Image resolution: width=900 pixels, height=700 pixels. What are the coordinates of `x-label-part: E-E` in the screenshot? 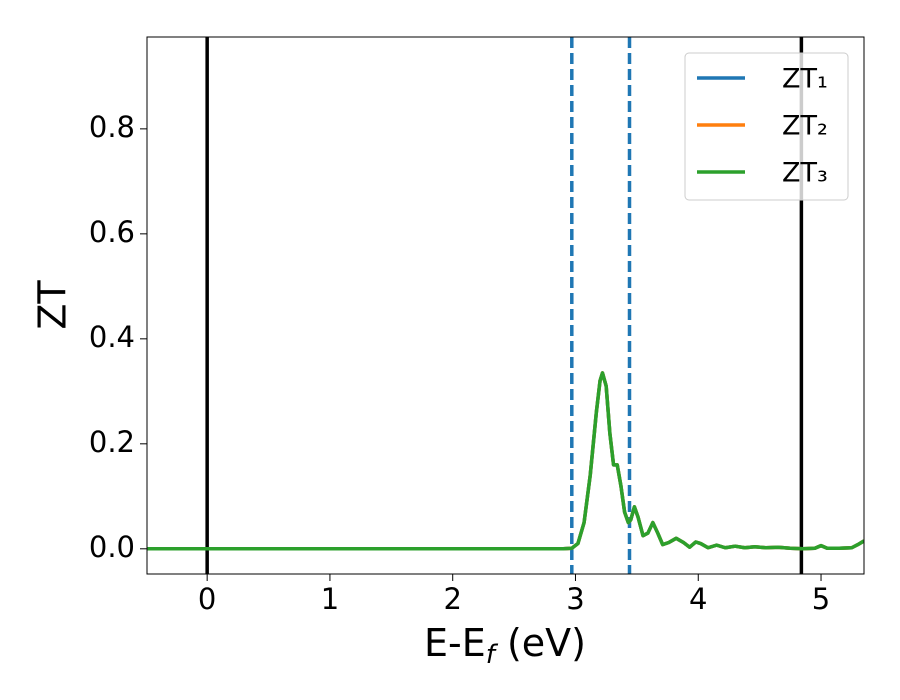 It's located at (455, 643).